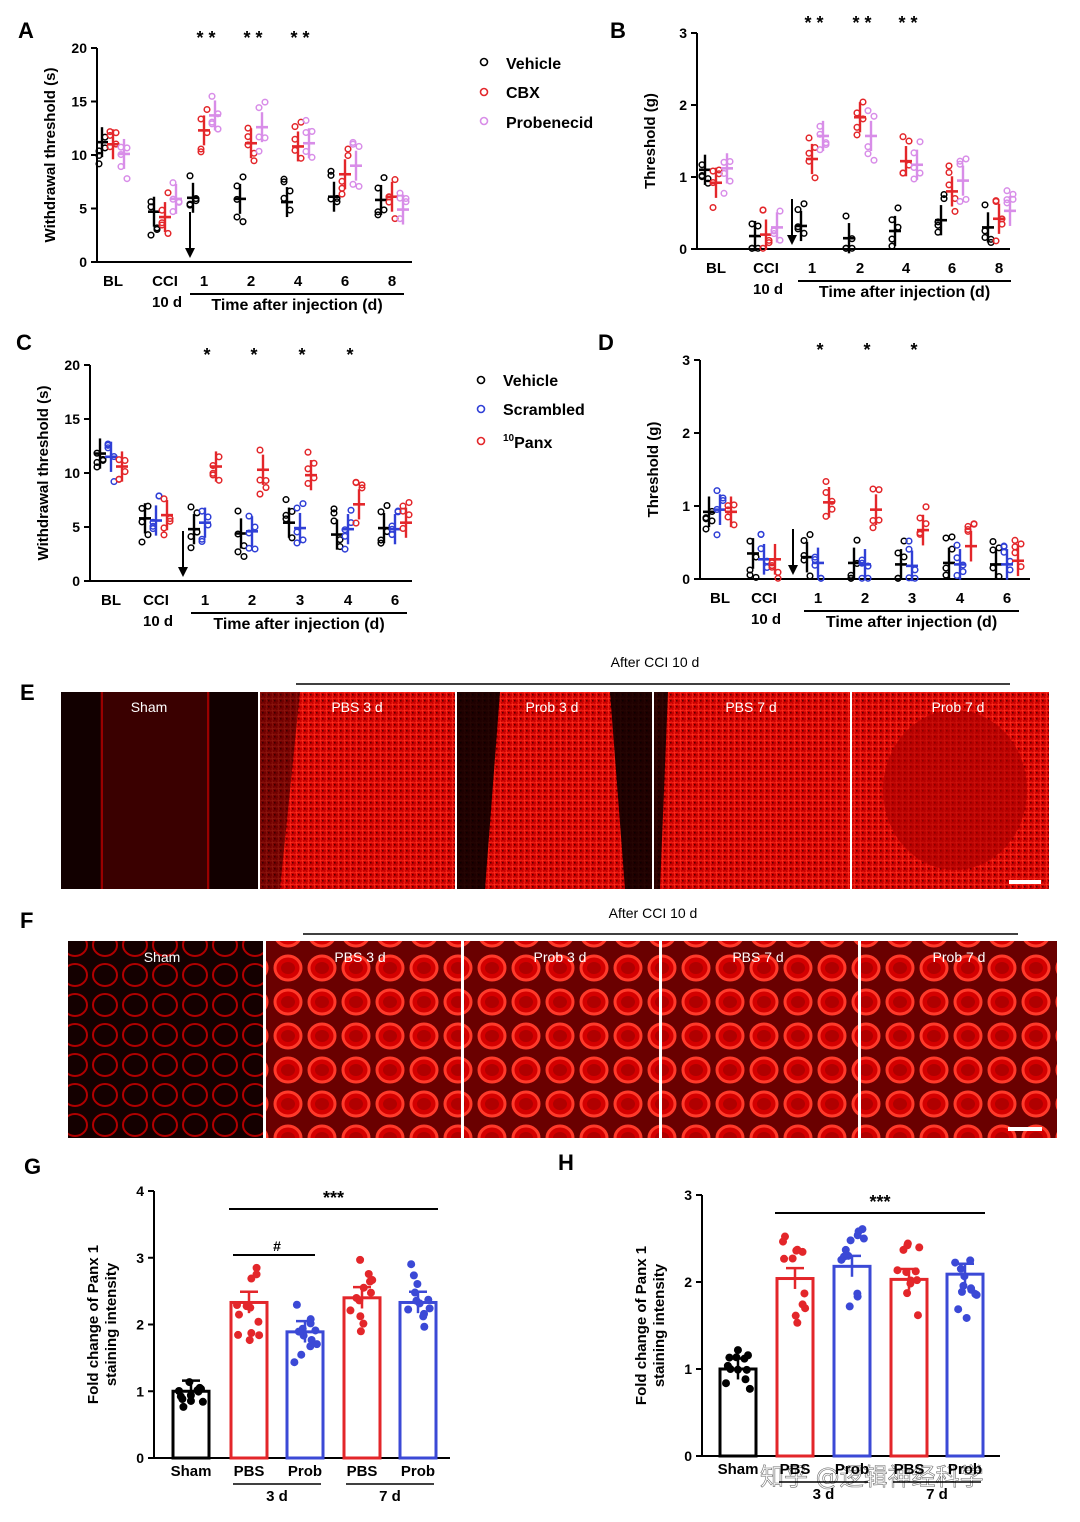 Image resolution: width=1080 pixels, height=1522 pixels. I want to click on x-axis-label-C: Time after injection (d), so click(298, 624).